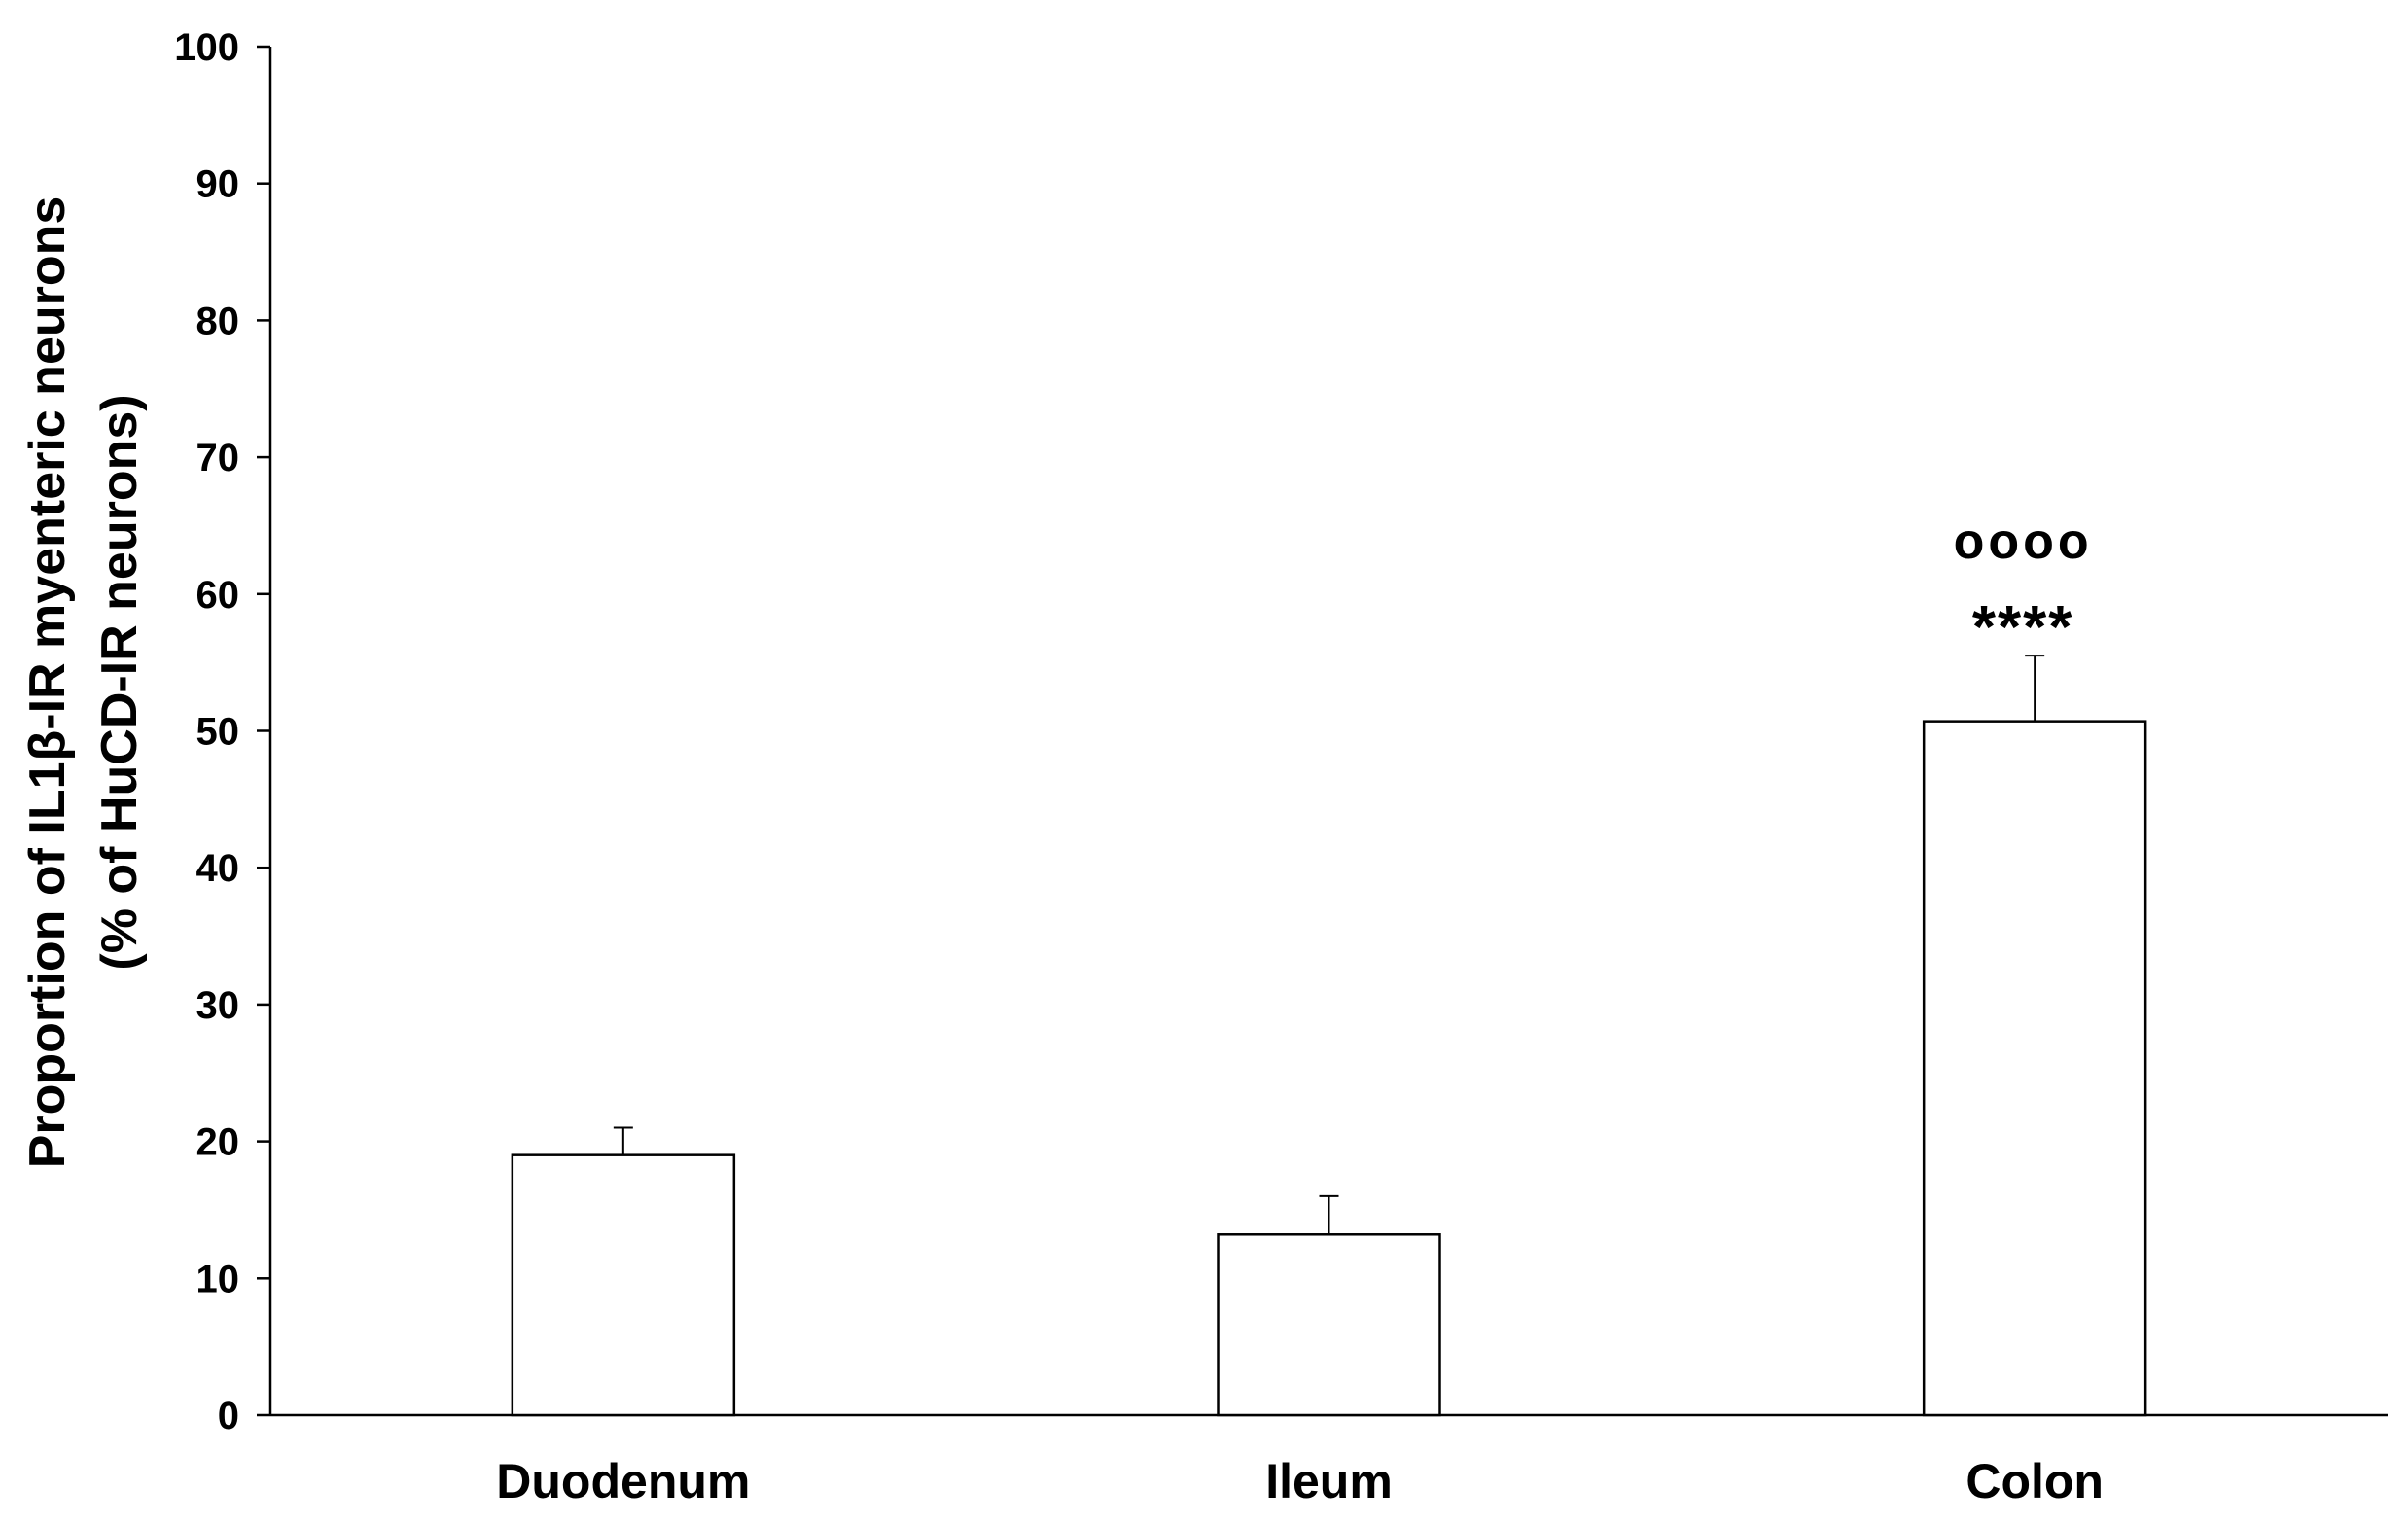  I want to click on y-axis: 0 10 20 30 40 50 60 70 80 90 100, so click(223, 731).